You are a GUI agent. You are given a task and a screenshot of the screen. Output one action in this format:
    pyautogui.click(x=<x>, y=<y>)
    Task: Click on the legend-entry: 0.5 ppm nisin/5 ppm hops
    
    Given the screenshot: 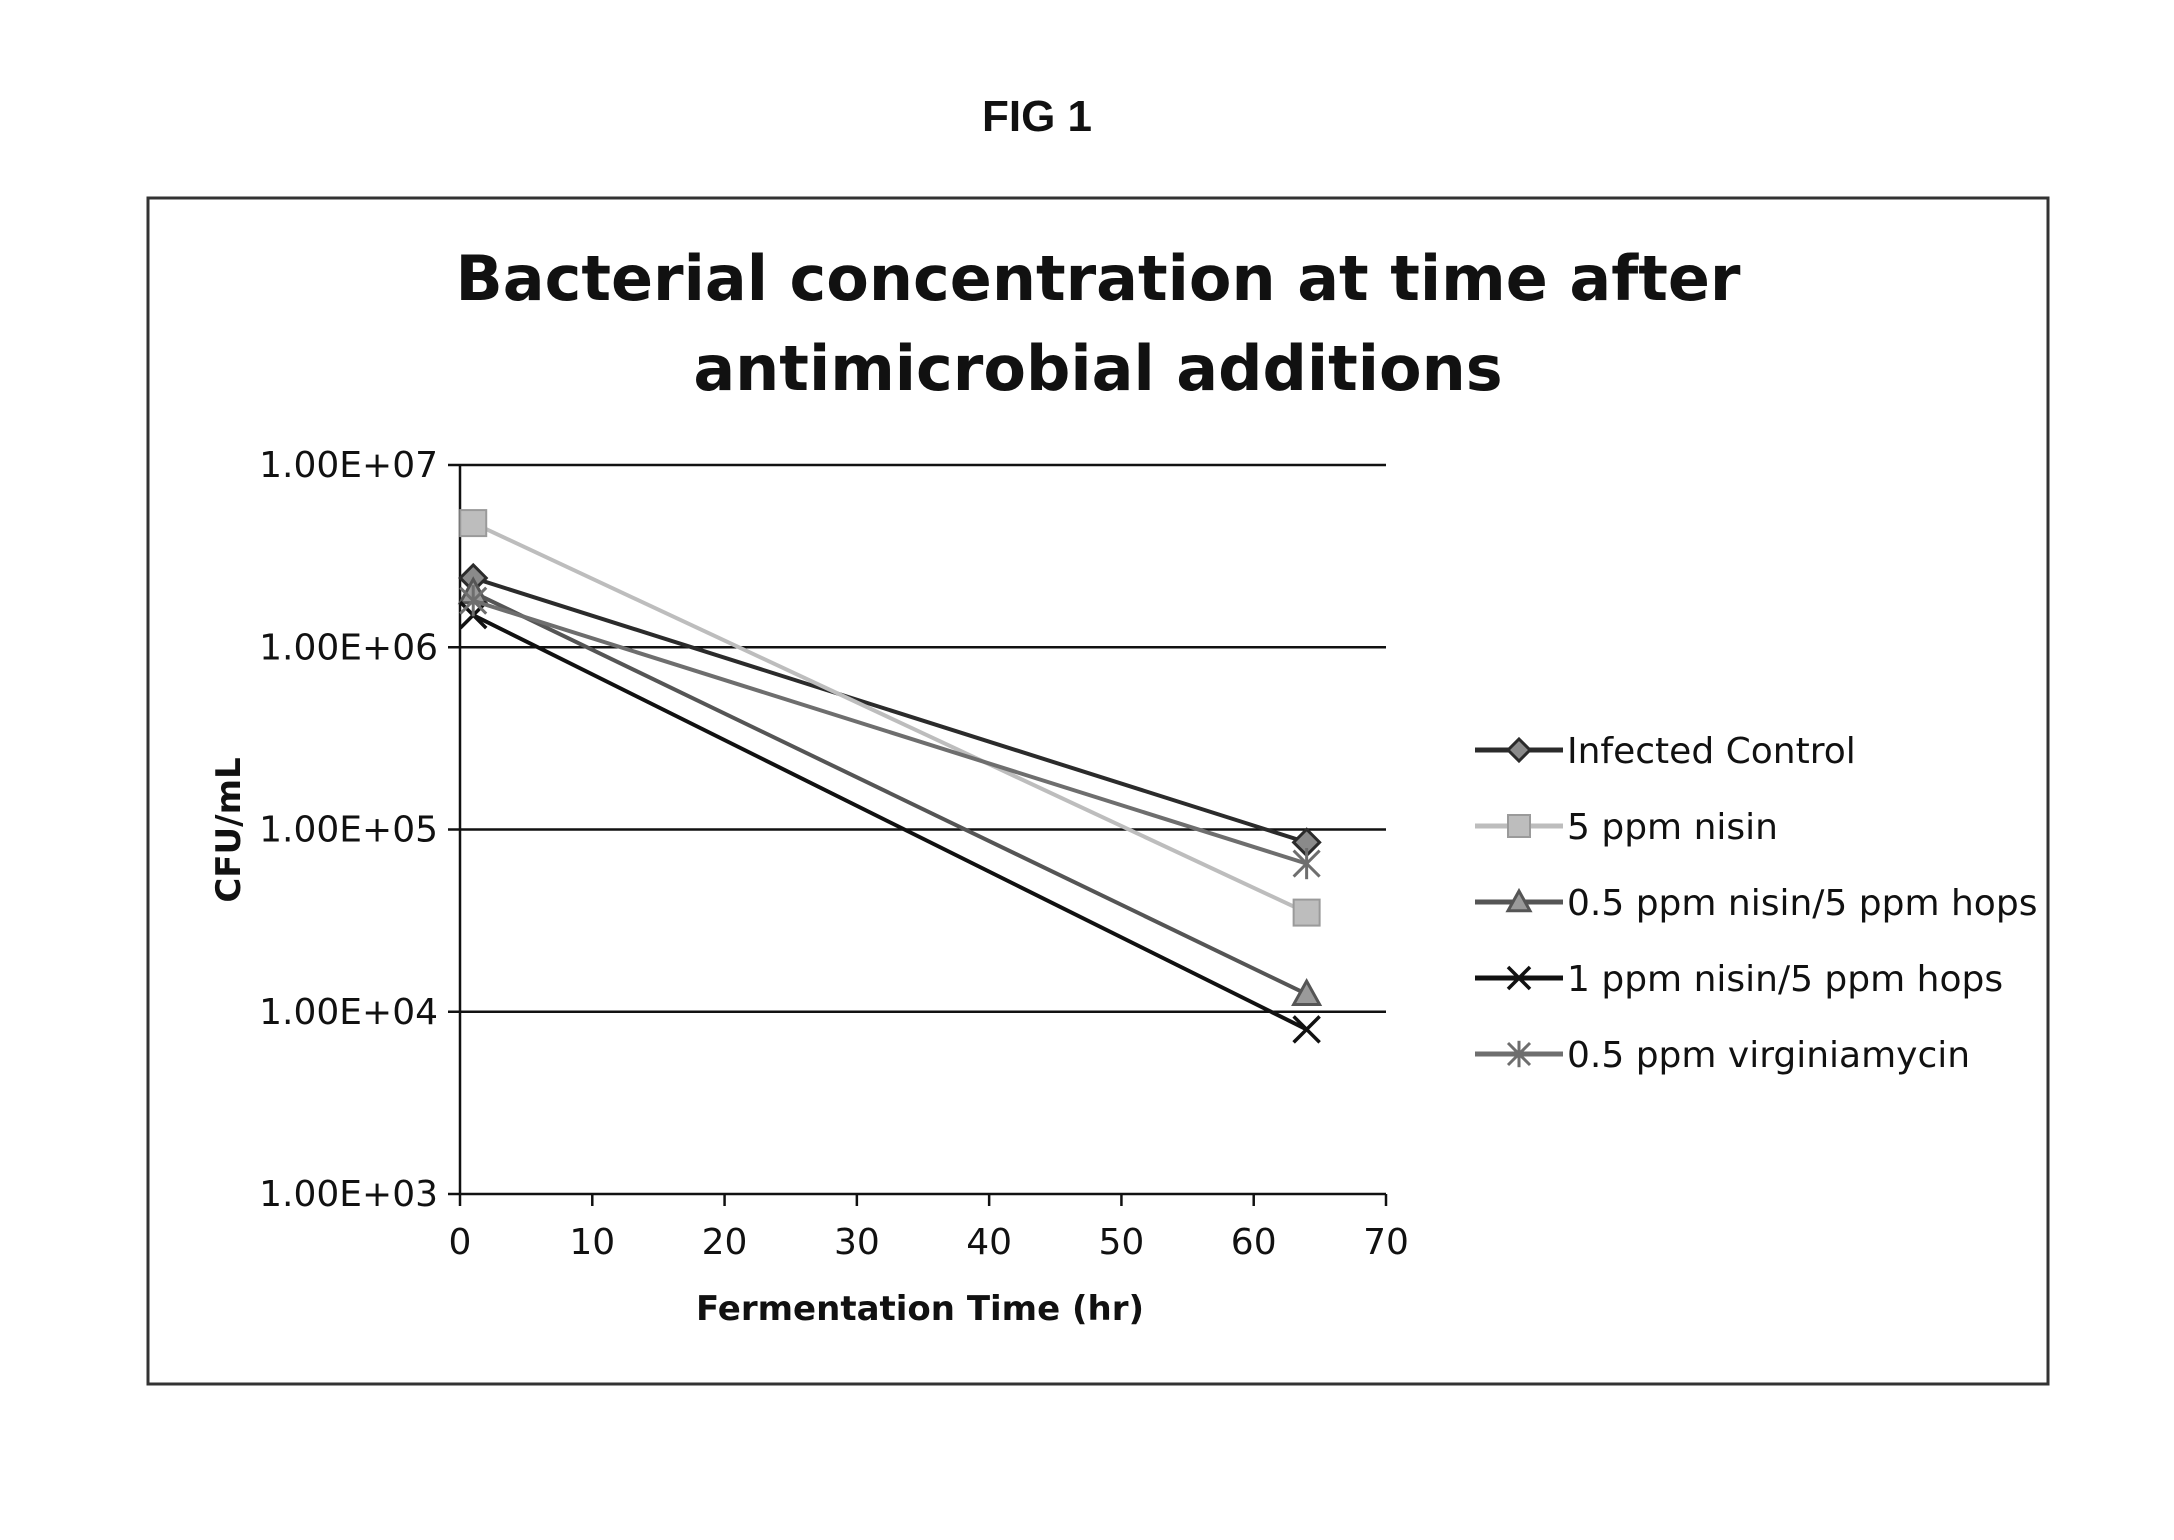 What is the action you would take?
    pyautogui.click(x=1756, y=903)
    